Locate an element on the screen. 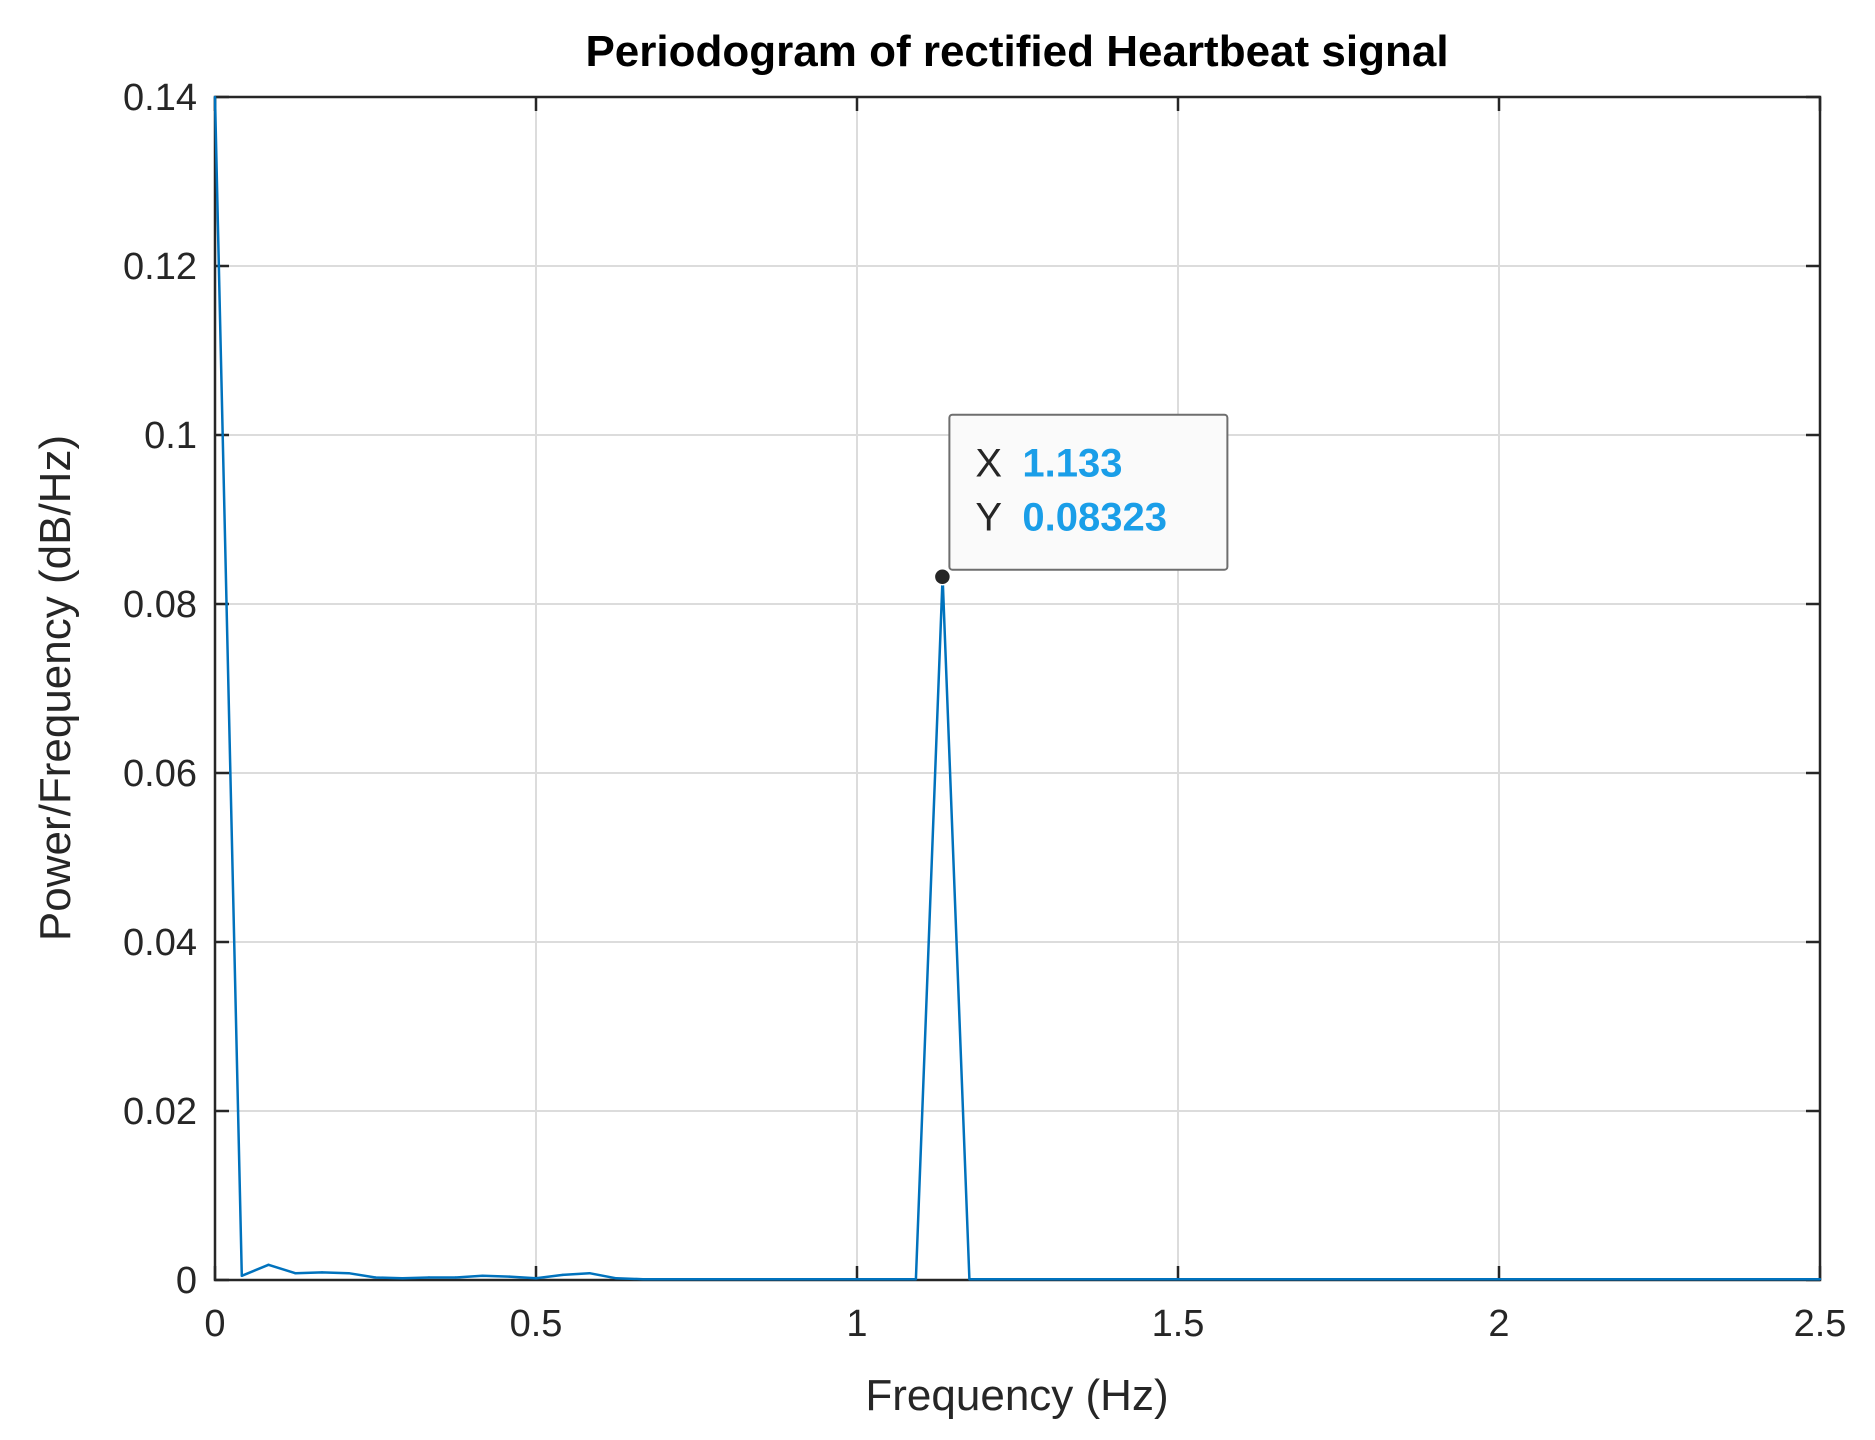  datatip-box is located at coordinates (1088, 492).